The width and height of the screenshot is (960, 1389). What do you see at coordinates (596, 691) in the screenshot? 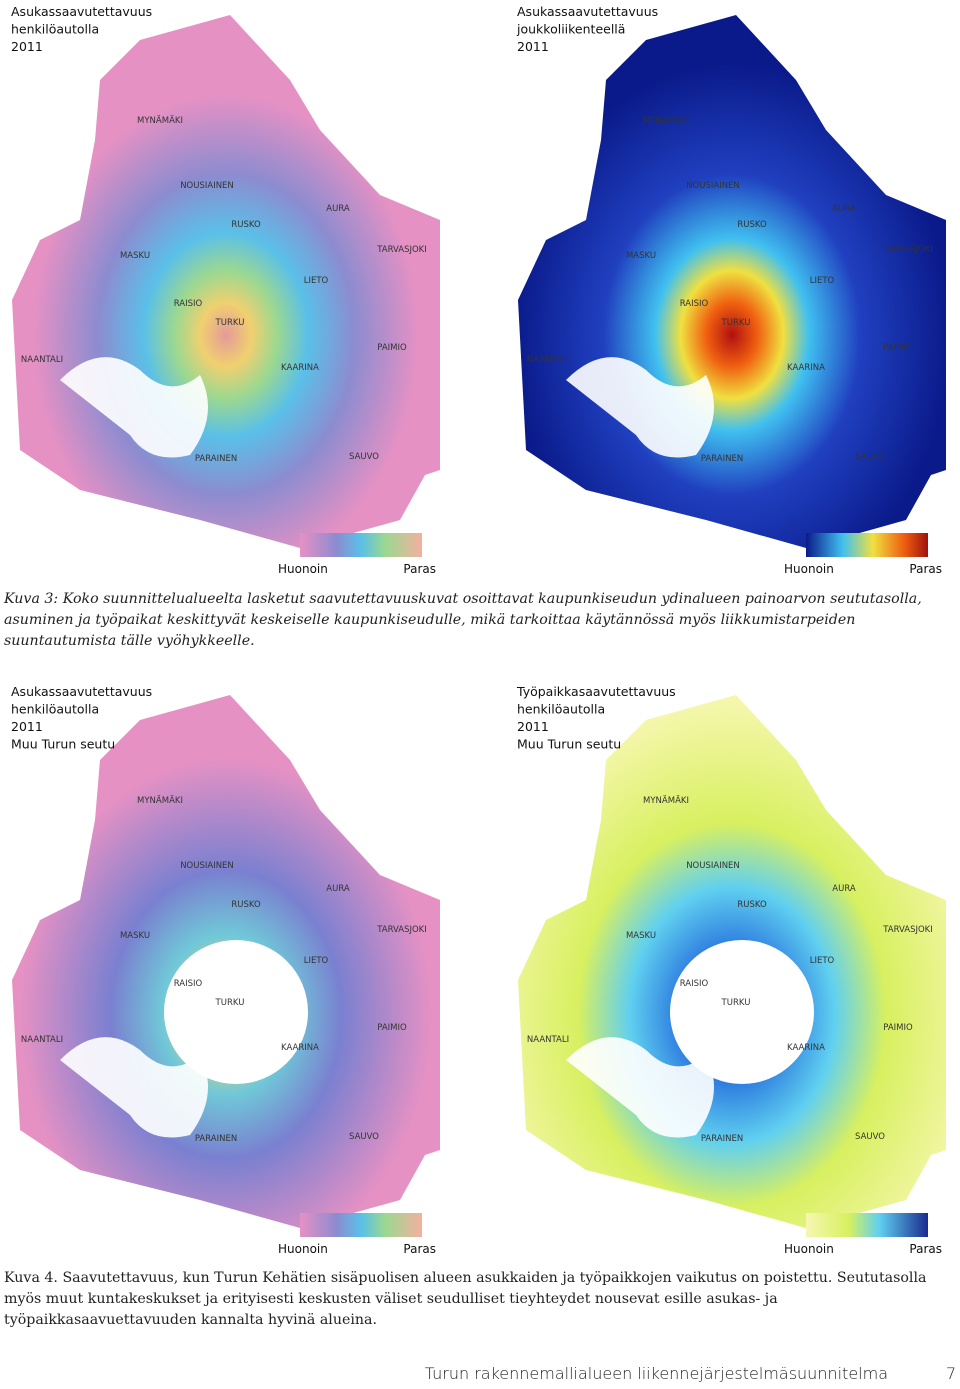
I see `map-title: Työpaikkasaavutettavuus` at bounding box center [596, 691].